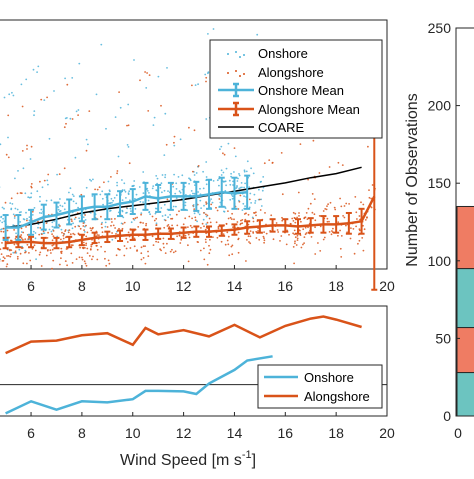  I want to click on legend-coare-label: COARE, so click(281, 127).